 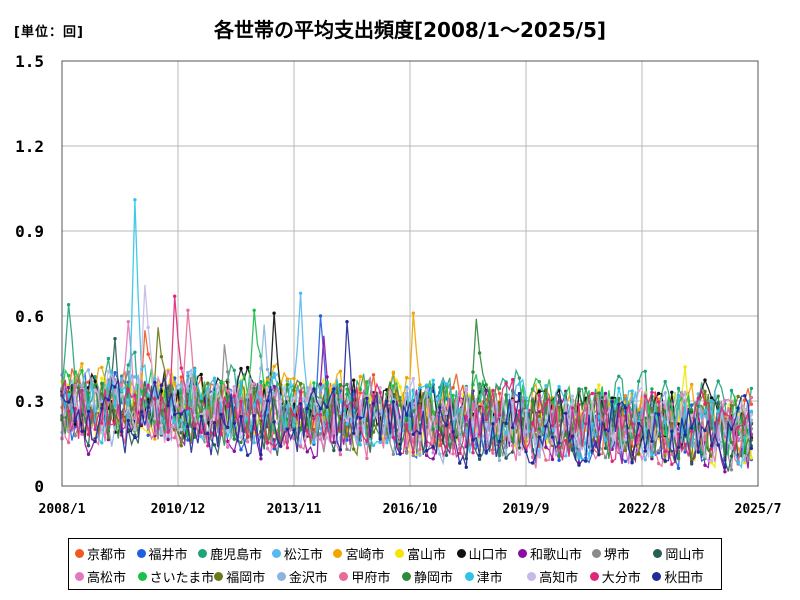 I want to click on legend-label: 和歌山市, so click(x=556, y=555).